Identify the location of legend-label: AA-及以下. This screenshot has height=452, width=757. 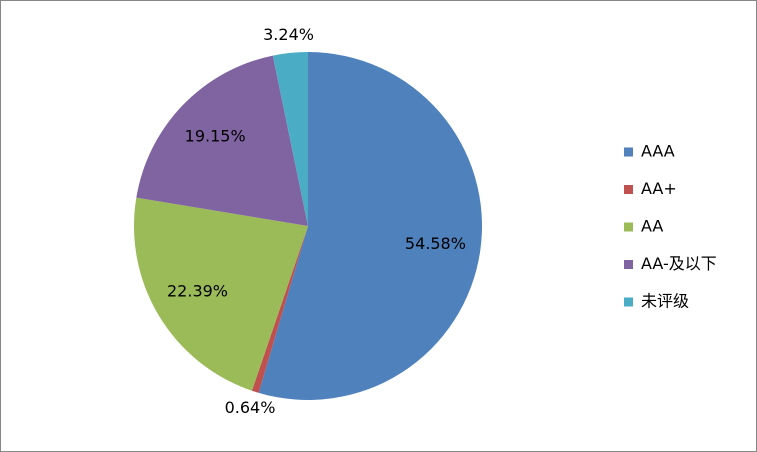
(679, 263).